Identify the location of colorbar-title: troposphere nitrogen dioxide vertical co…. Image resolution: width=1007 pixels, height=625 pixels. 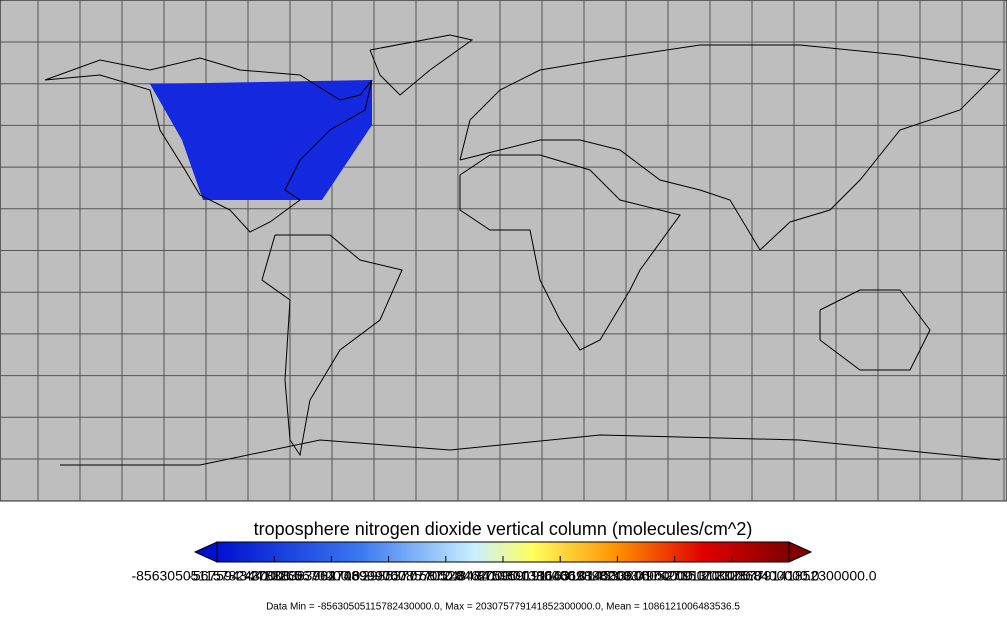
(503, 529).